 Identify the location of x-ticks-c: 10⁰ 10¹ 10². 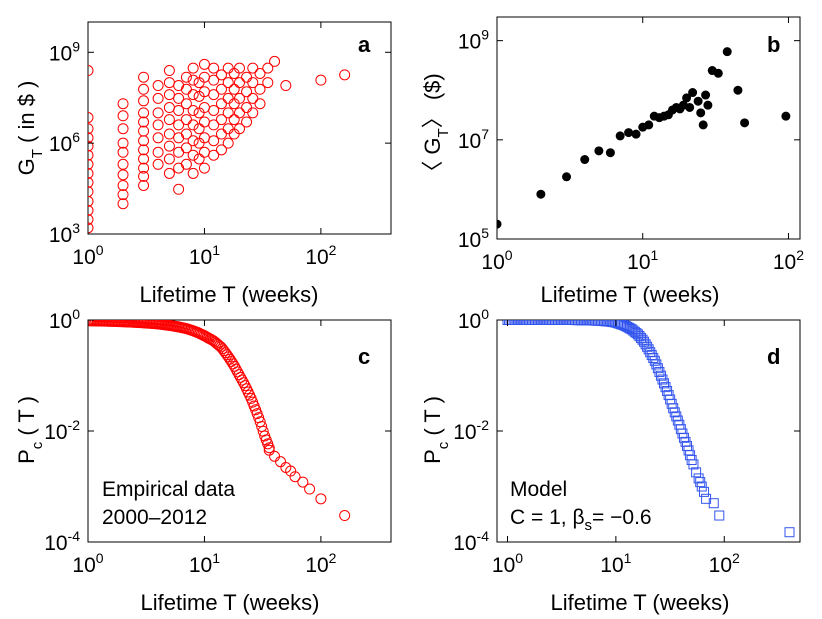
(204, 448).